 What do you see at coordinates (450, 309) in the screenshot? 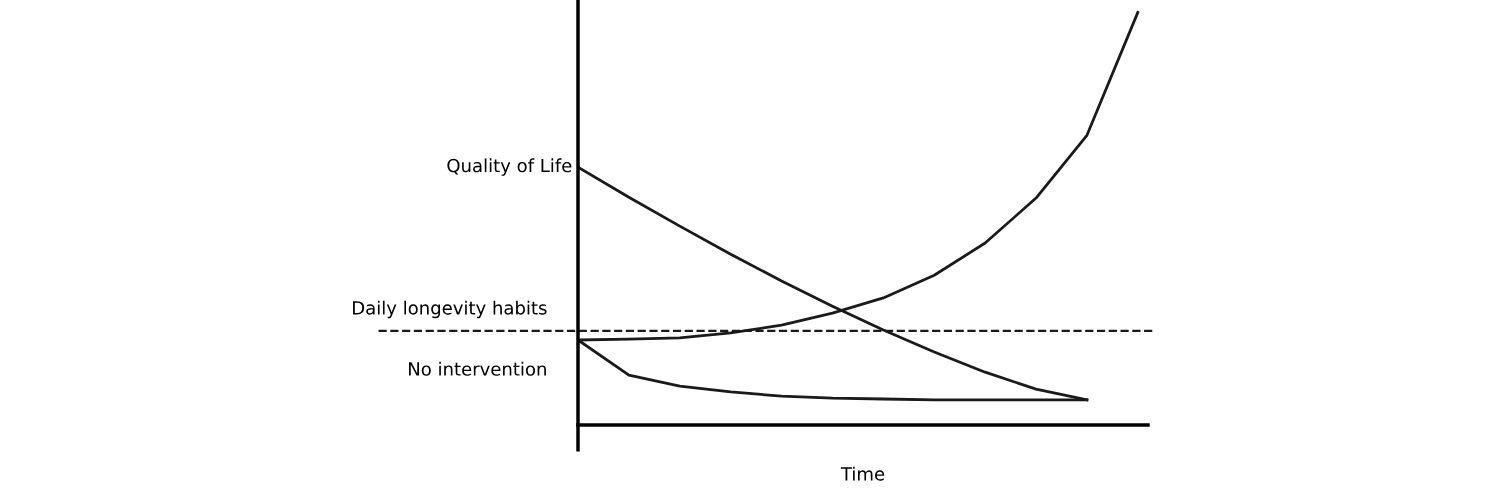
I see `text: Daily longevity habits` at bounding box center [450, 309].